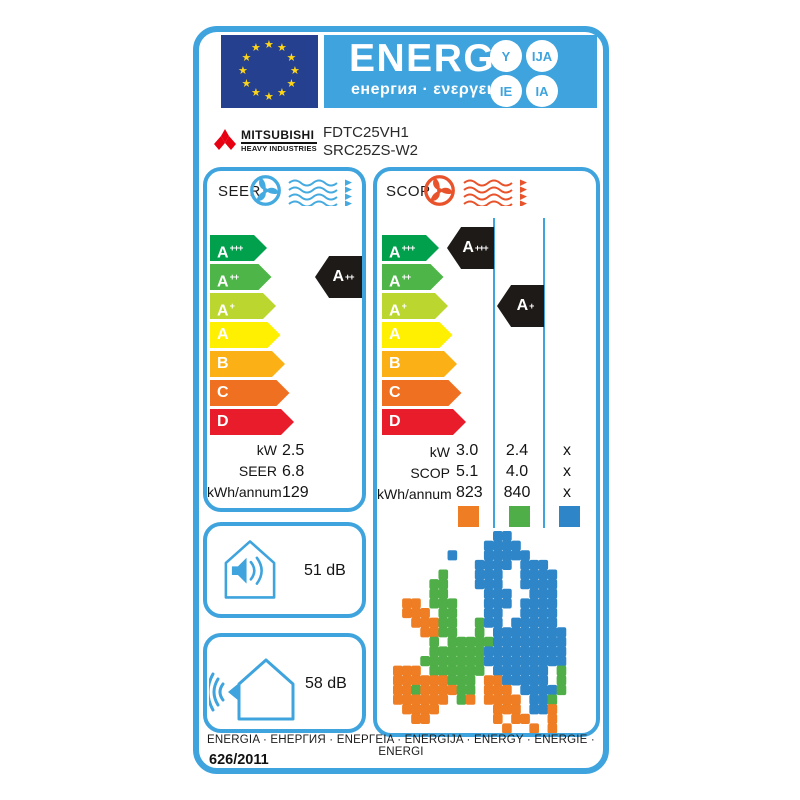 This screenshot has height=800, width=800. Describe the element at coordinates (225, 139) in the screenshot. I see `mitsubishi-diamonds-icon` at that location.